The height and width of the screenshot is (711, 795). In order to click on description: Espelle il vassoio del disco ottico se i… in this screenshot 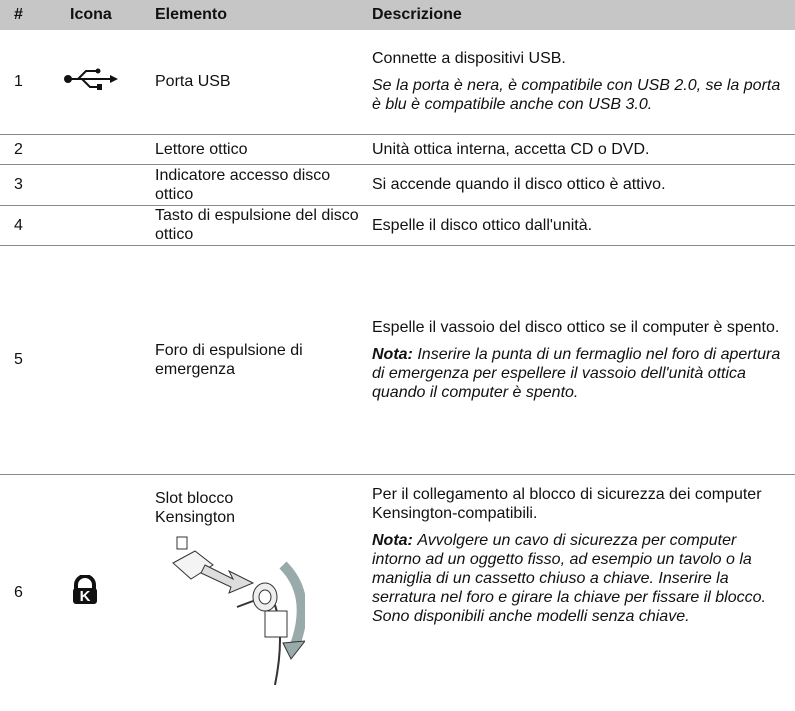, I will do `click(576, 327)`.